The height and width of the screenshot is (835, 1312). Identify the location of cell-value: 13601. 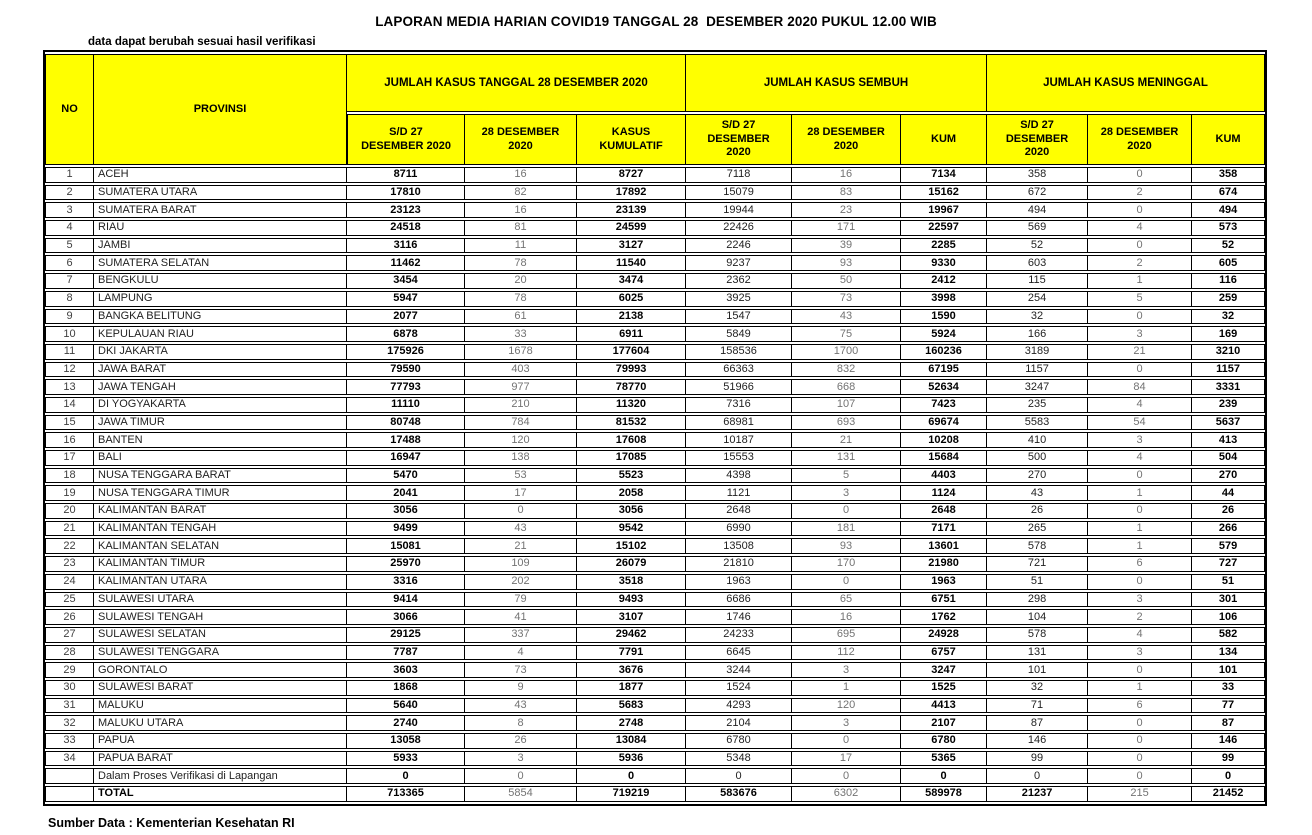
(944, 546).